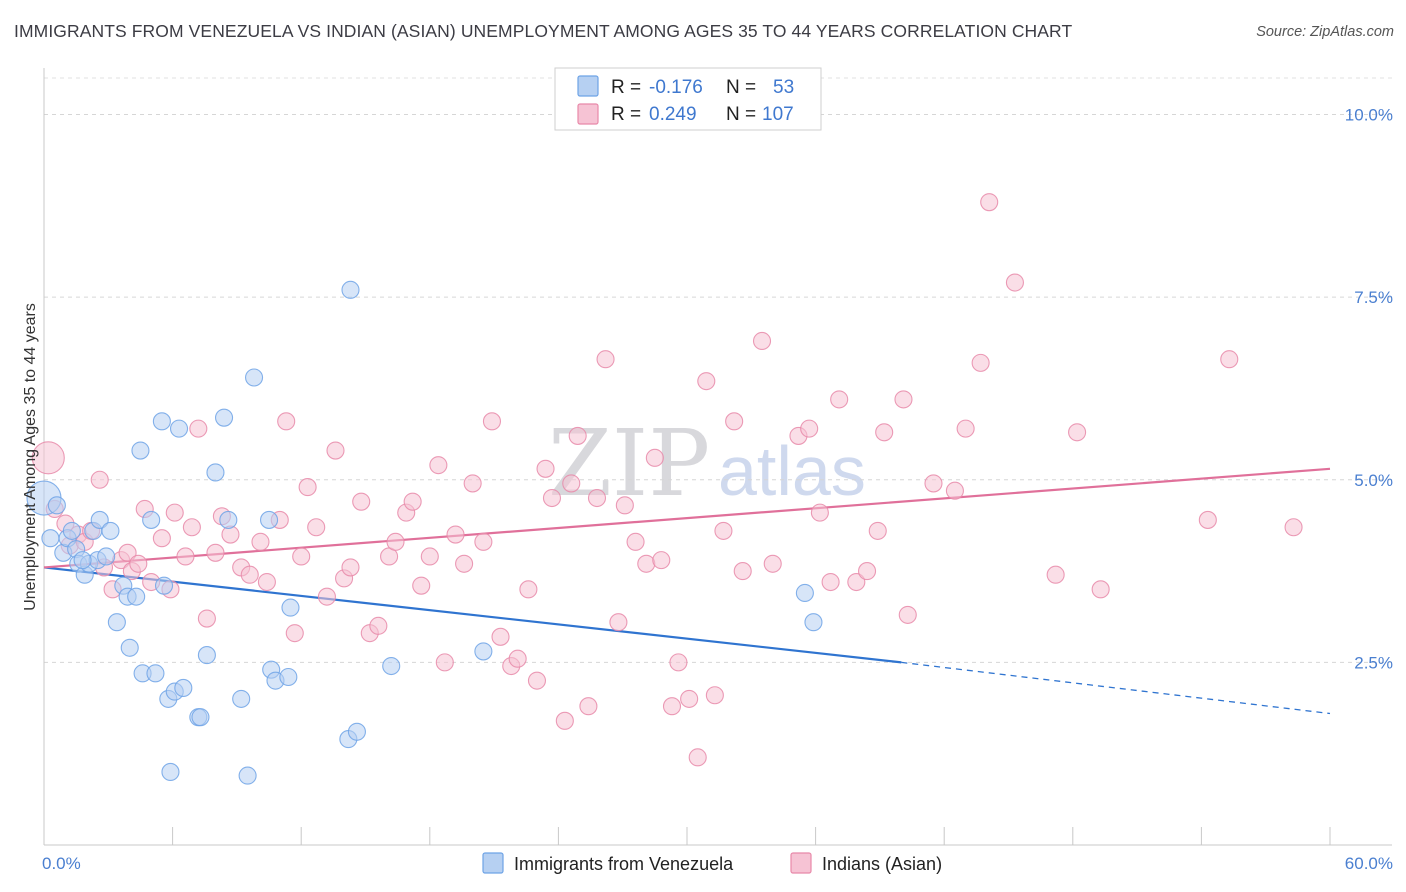 Image resolution: width=1406 pixels, height=892 pixels. What do you see at coordinates (688, 99) in the screenshot?
I see `correlation-legend: R = -0.176 N = 53 R = 0.249 N = 107` at bounding box center [688, 99].